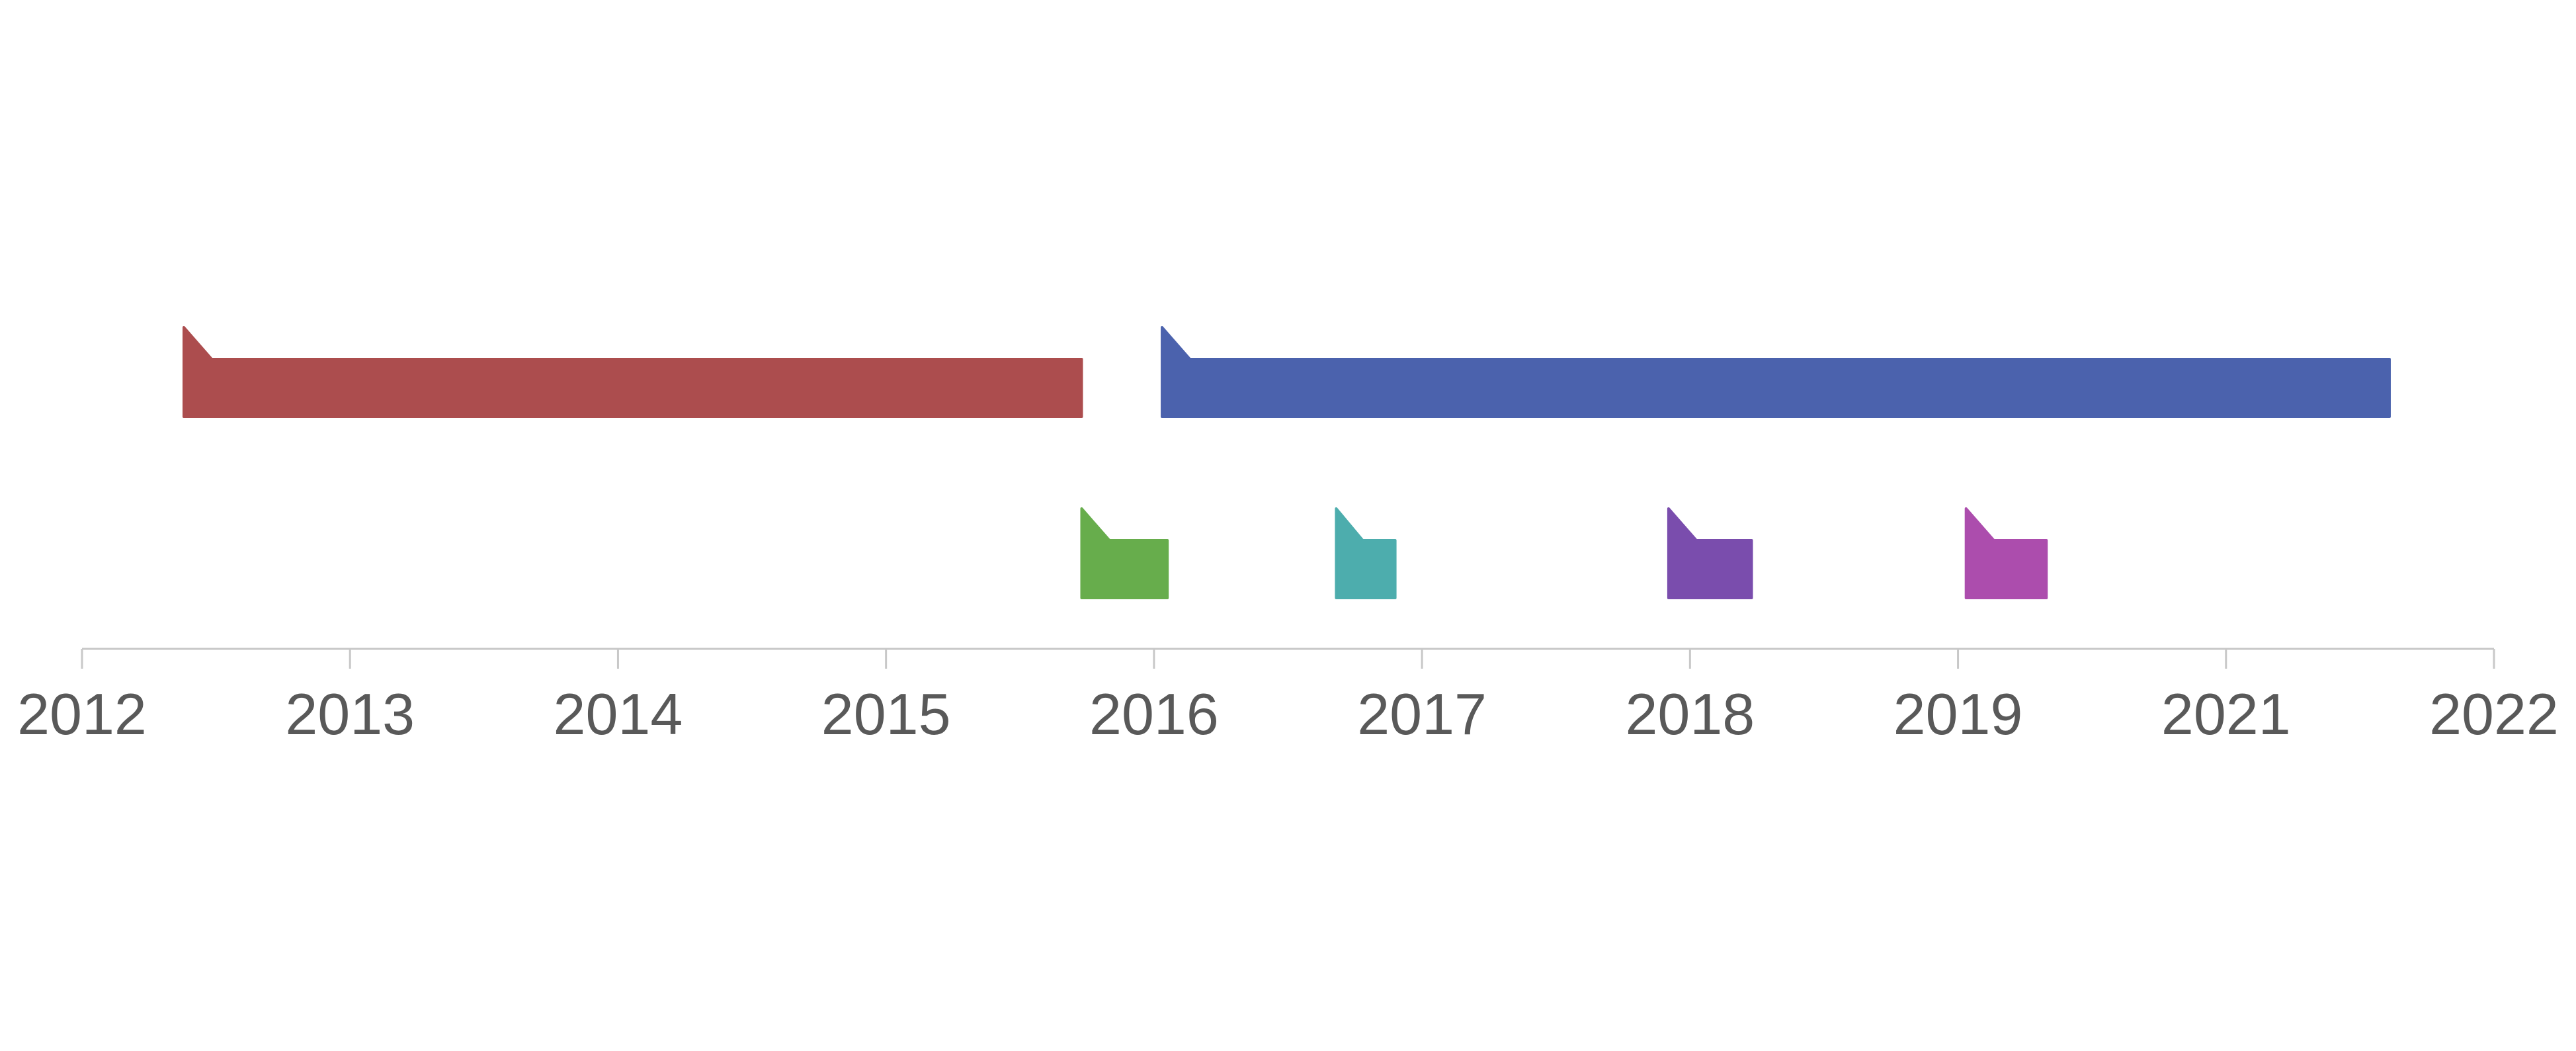  I want to click on axis-tick-label: 2014, so click(618, 714).